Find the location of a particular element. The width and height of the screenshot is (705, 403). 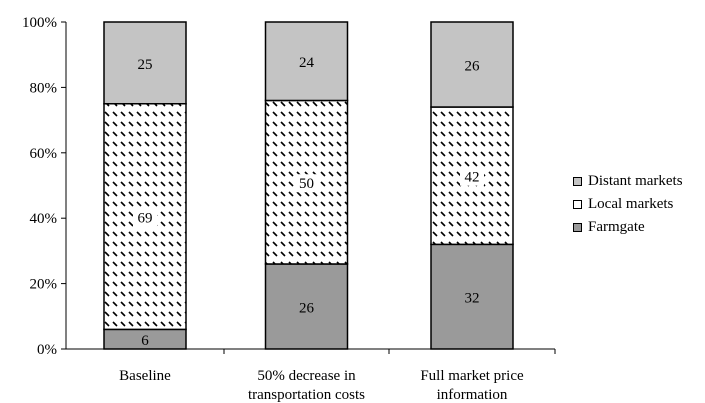

chart-legend: Distant markets Local markets Farmgate is located at coordinates (628, 204).